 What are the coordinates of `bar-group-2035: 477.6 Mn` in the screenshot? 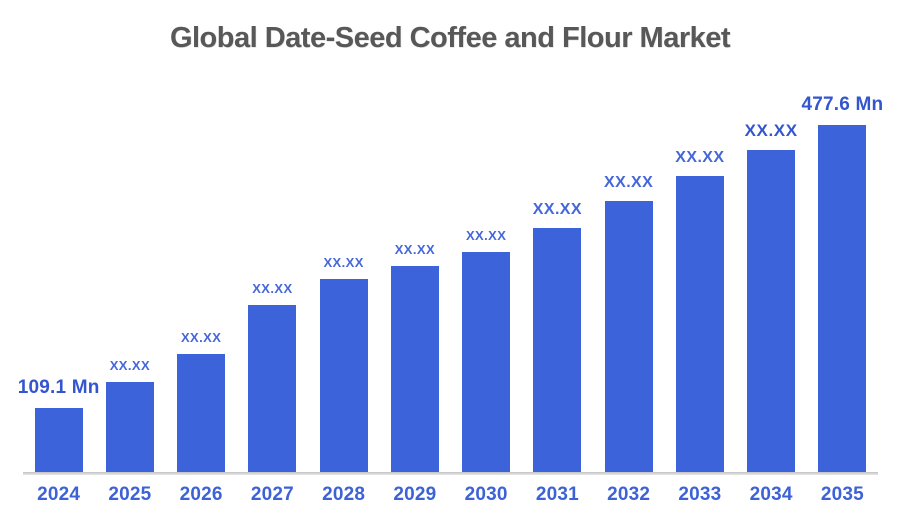 It's located at (842, 283).